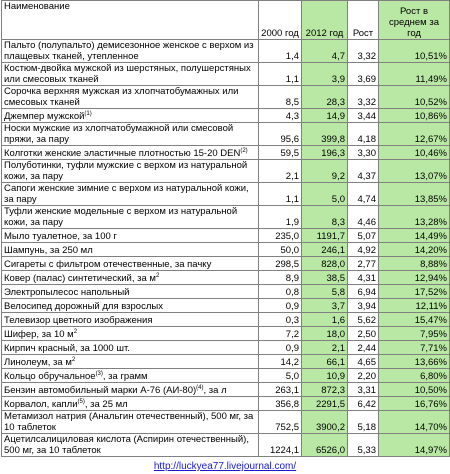 The height and width of the screenshot is (474, 450). What do you see at coordinates (130, 305) in the screenshot?
I see `name-cell: Велосипед дорожный для взрослых` at bounding box center [130, 305].